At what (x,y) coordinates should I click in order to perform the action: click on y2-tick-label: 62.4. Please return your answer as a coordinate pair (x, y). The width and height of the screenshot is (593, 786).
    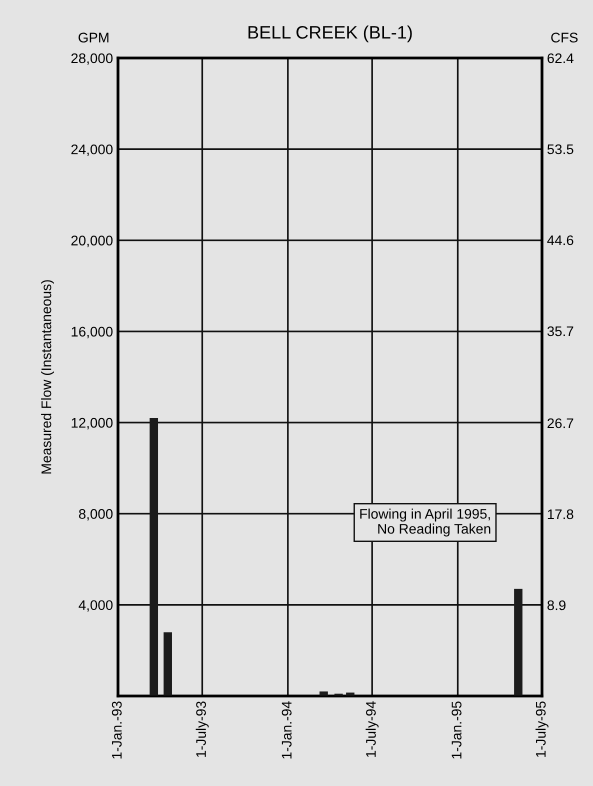
    Looking at the image, I should click on (561, 58).